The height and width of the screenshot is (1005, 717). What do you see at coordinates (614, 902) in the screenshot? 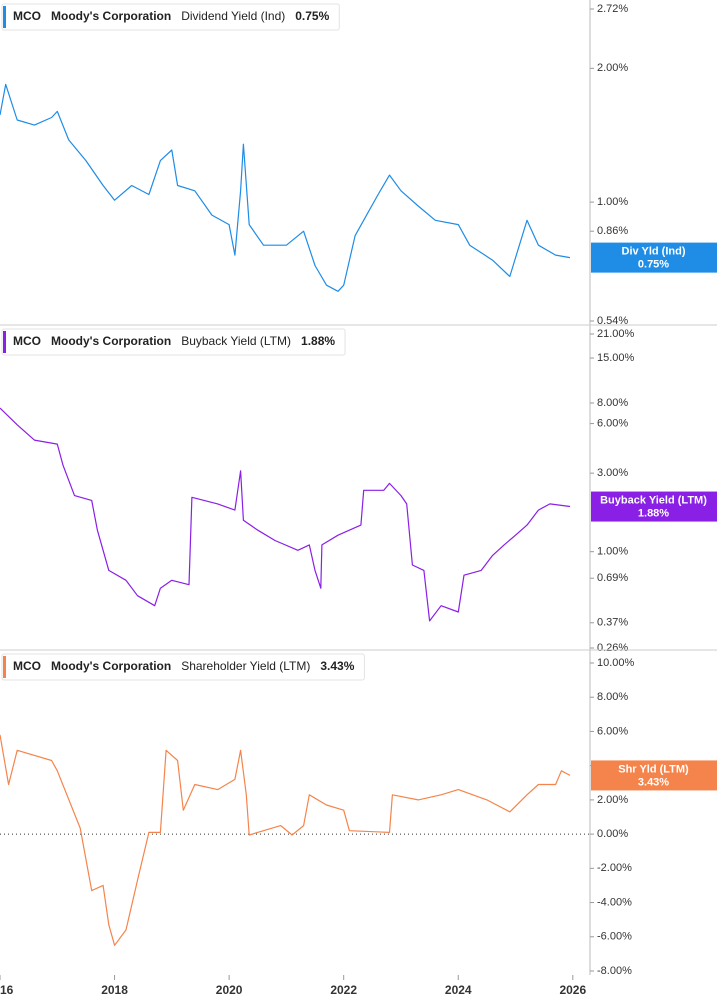
I see `y-tick-label: -4.00%` at bounding box center [614, 902].